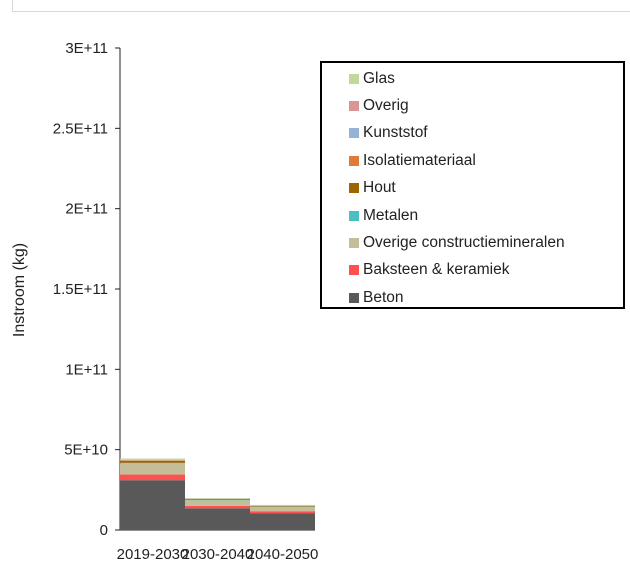 The height and width of the screenshot is (567, 630). Describe the element at coordinates (486, 78) in the screenshot. I see `legend-item: Glas` at that location.